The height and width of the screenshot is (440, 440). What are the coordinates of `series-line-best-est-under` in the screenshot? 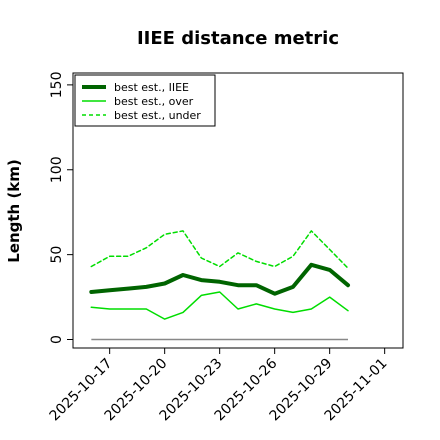 It's located at (219, 249).